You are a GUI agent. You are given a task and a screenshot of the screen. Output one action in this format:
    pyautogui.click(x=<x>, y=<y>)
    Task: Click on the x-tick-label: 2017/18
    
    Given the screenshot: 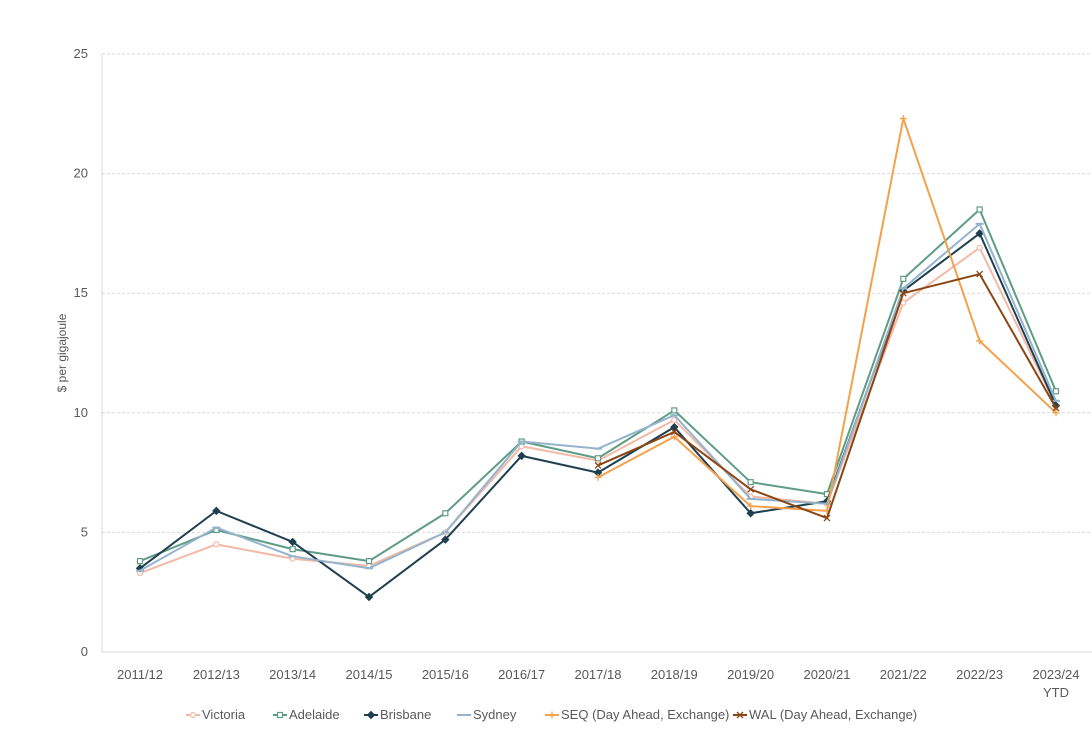 What is the action you would take?
    pyautogui.click(x=597, y=674)
    